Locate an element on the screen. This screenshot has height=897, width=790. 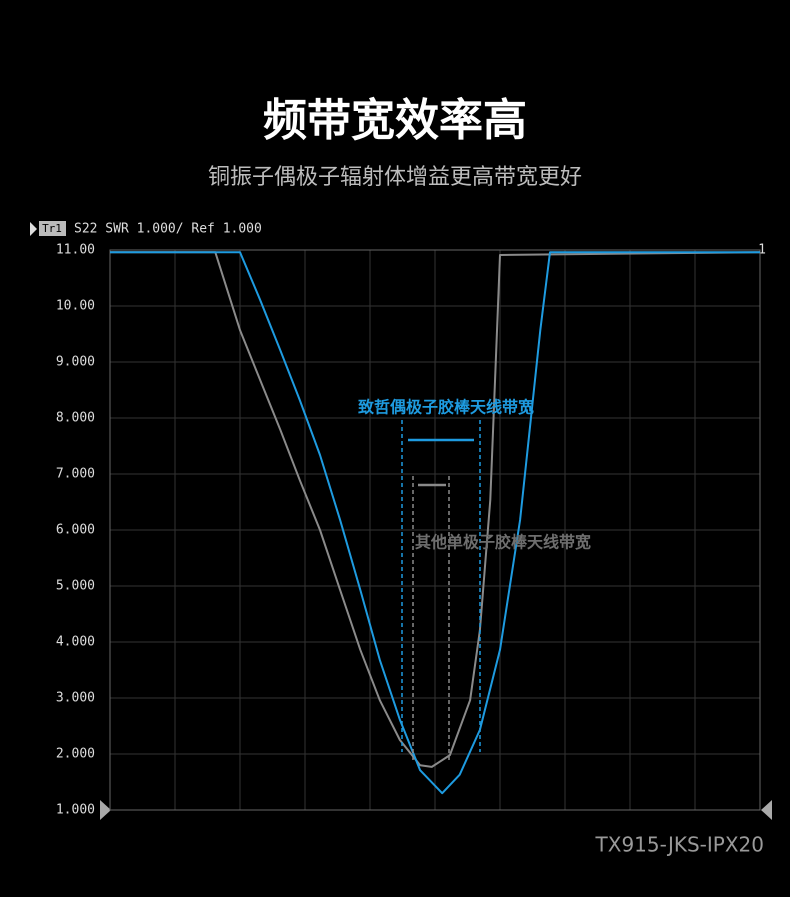
trace-box is located at coordinates (52, 228).